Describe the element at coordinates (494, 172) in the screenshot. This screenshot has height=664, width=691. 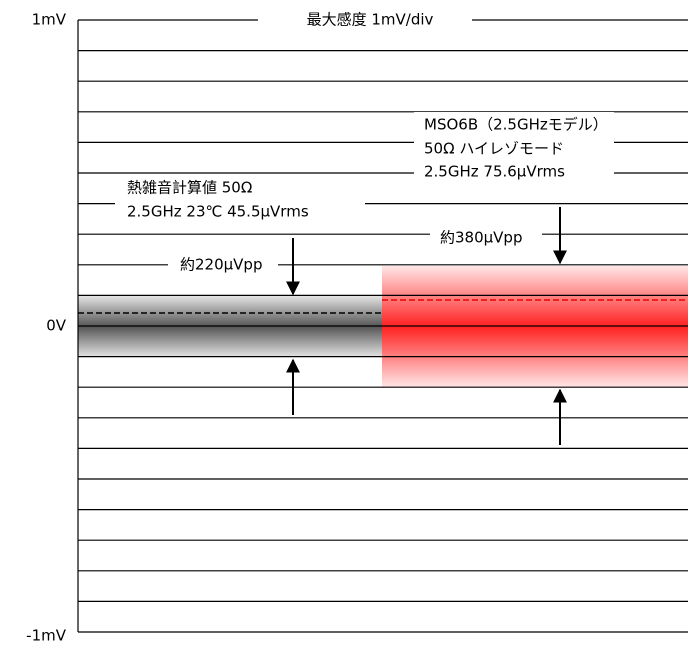
I see `scope-label: 2.5GHz 75.6μVrms` at that location.